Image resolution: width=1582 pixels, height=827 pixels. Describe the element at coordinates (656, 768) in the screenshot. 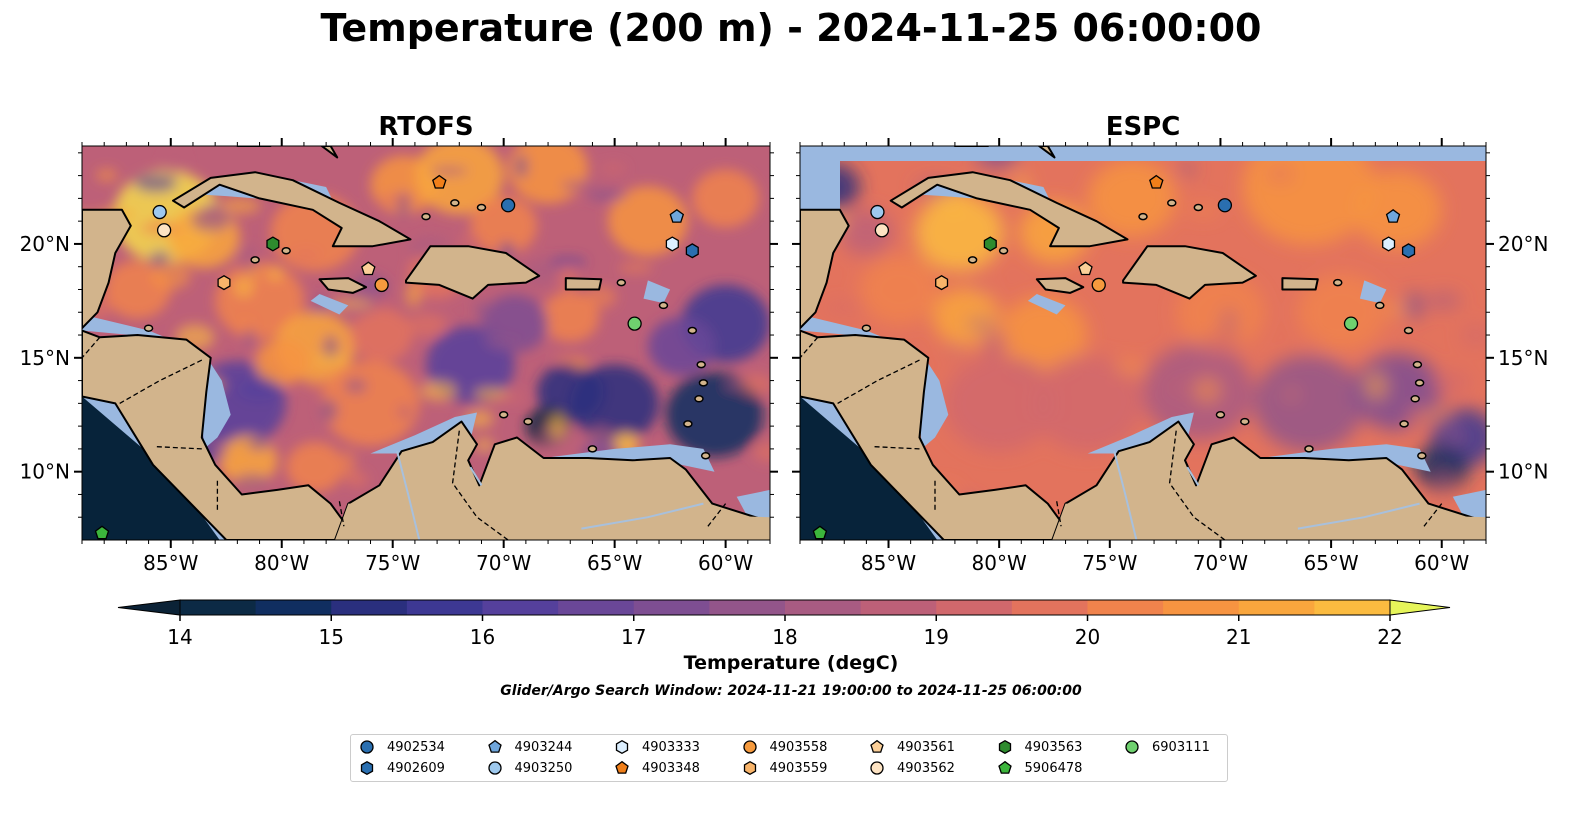

I see `legend-item-4903348: 4903348` at that location.